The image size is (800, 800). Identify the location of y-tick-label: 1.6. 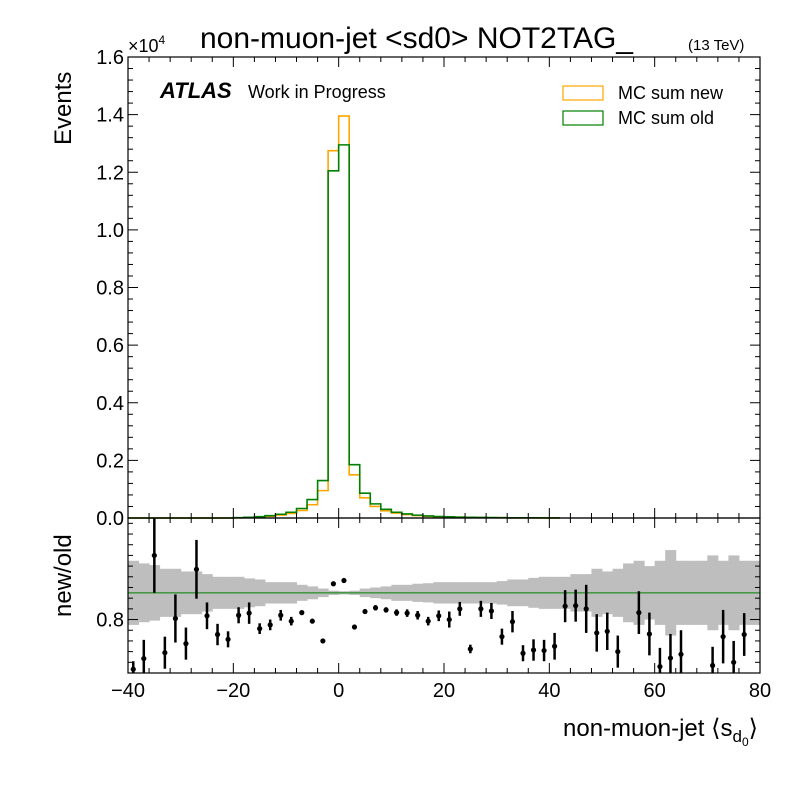
(110, 58).